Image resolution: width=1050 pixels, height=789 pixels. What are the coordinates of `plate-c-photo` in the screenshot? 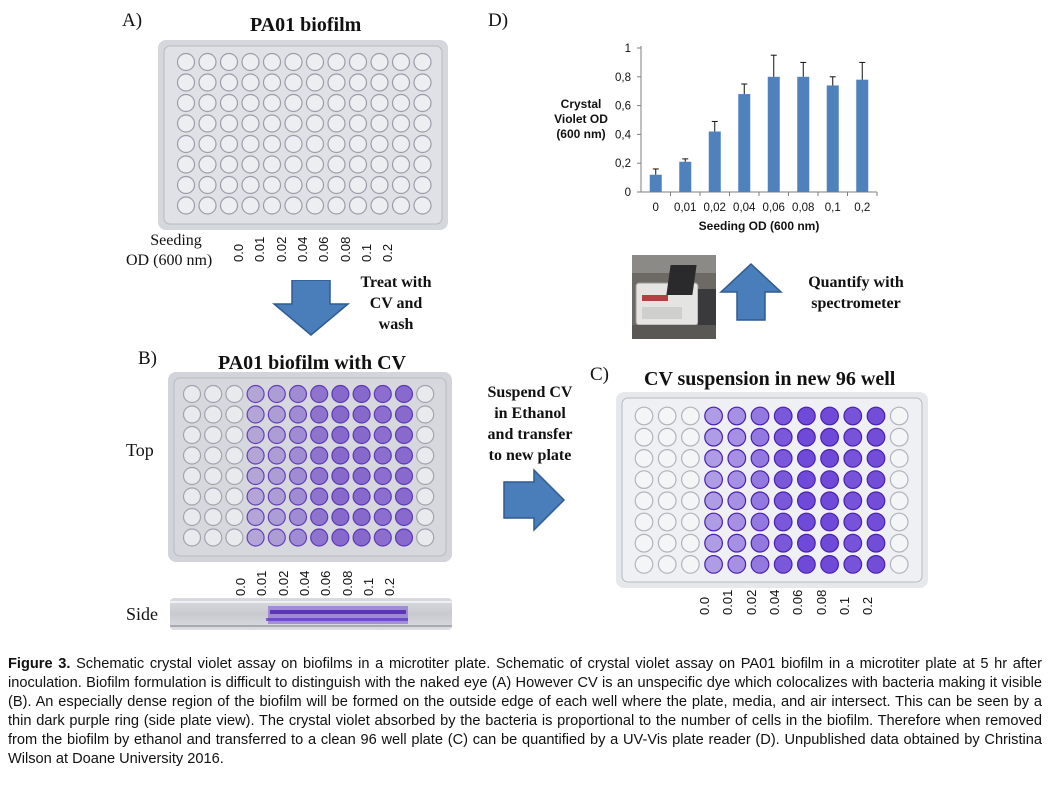 It's located at (772, 490).